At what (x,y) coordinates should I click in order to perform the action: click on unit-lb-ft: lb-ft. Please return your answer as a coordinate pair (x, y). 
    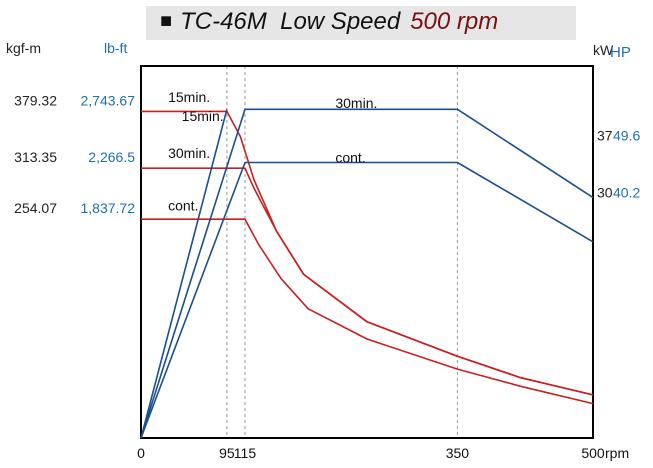
    Looking at the image, I should click on (116, 48).